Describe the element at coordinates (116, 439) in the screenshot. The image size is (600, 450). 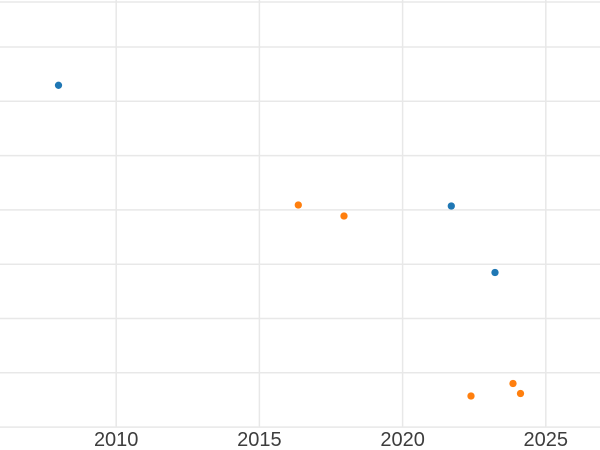
I see `x-tick-label: 2010` at that location.